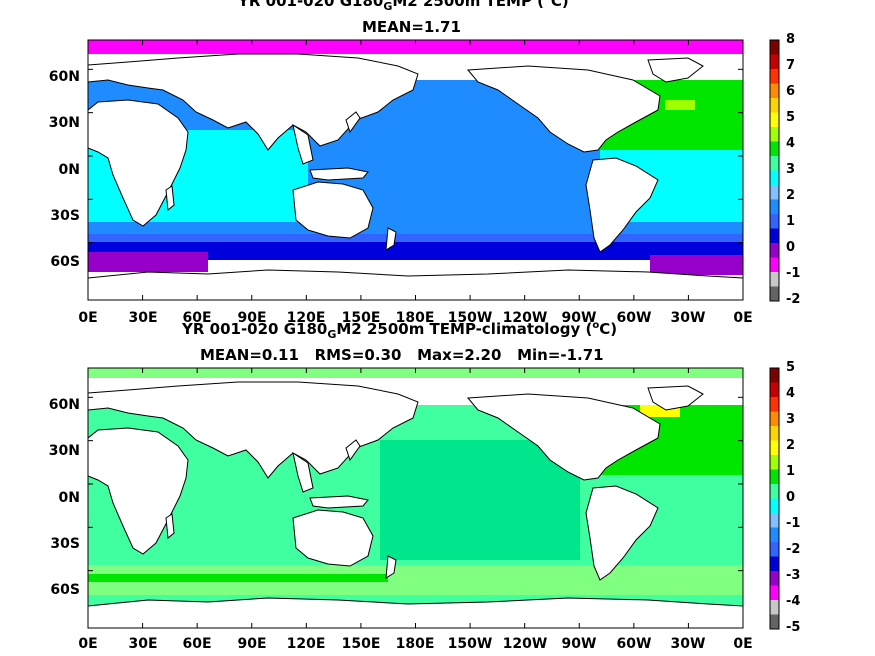 The width and height of the screenshot is (875, 656). What do you see at coordinates (579, 644) in the screenshot?
I see `p2-xlab-9: 90W` at bounding box center [579, 644].